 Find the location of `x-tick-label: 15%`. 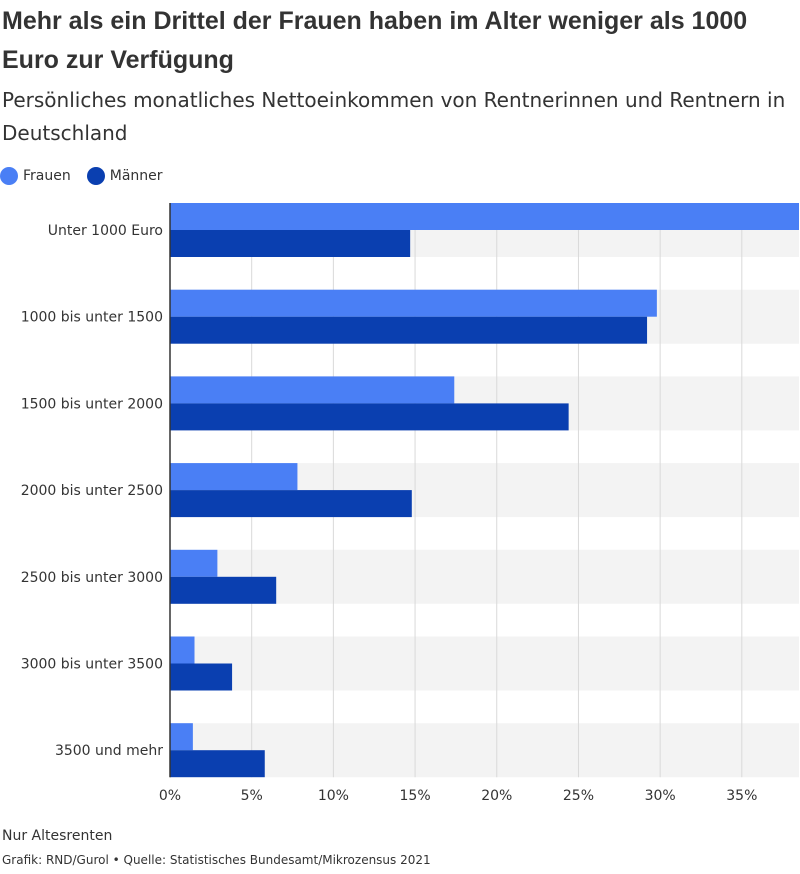

x-tick-label: 15% is located at coordinates (415, 796).